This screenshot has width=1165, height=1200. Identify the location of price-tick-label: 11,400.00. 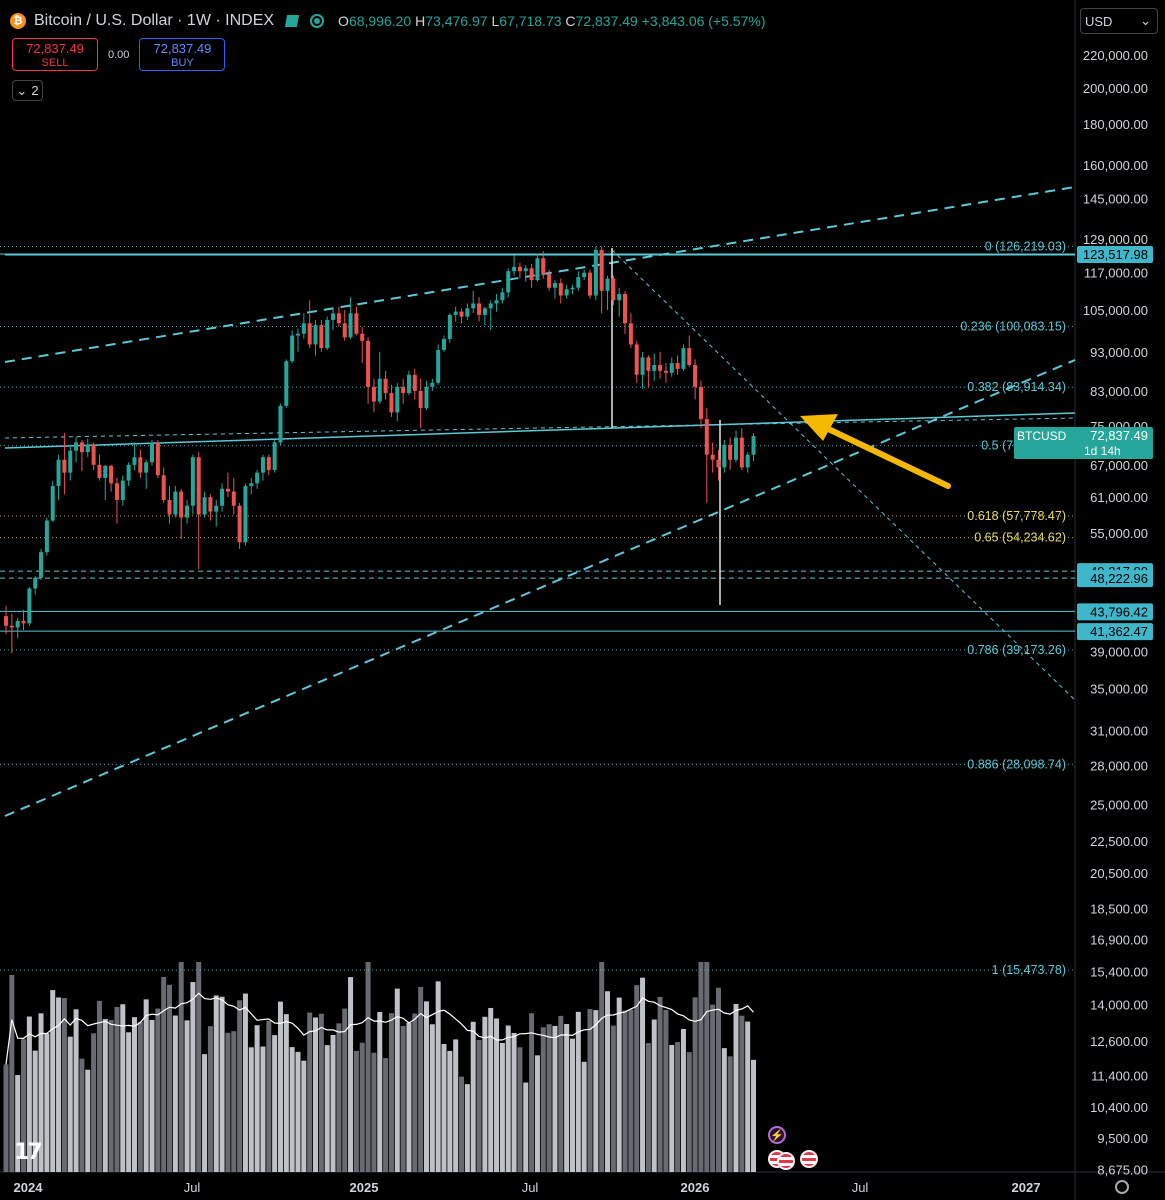
(1119, 1075).